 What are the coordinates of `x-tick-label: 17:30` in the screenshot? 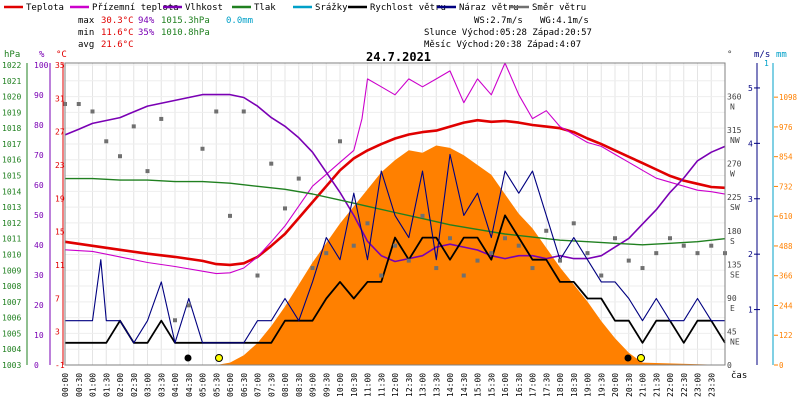 It's located at (546, 385).